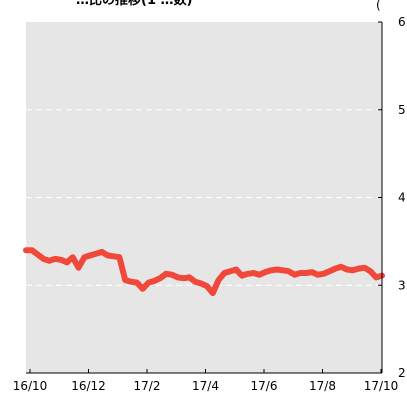 The image size is (407, 398). I want to click on x-tick-label: 17/2, so click(147, 386).